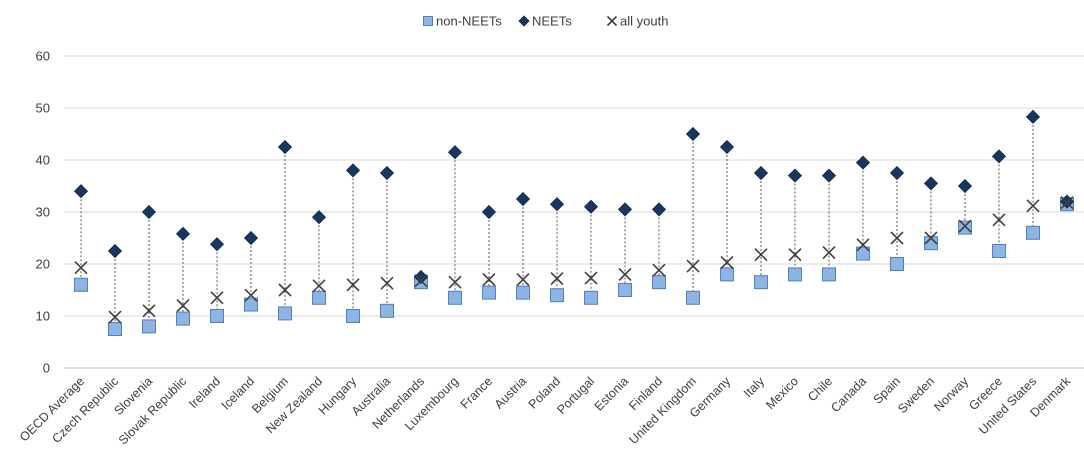  What do you see at coordinates (591, 297) in the screenshot?
I see `point-non-neets-portugal` at bounding box center [591, 297].